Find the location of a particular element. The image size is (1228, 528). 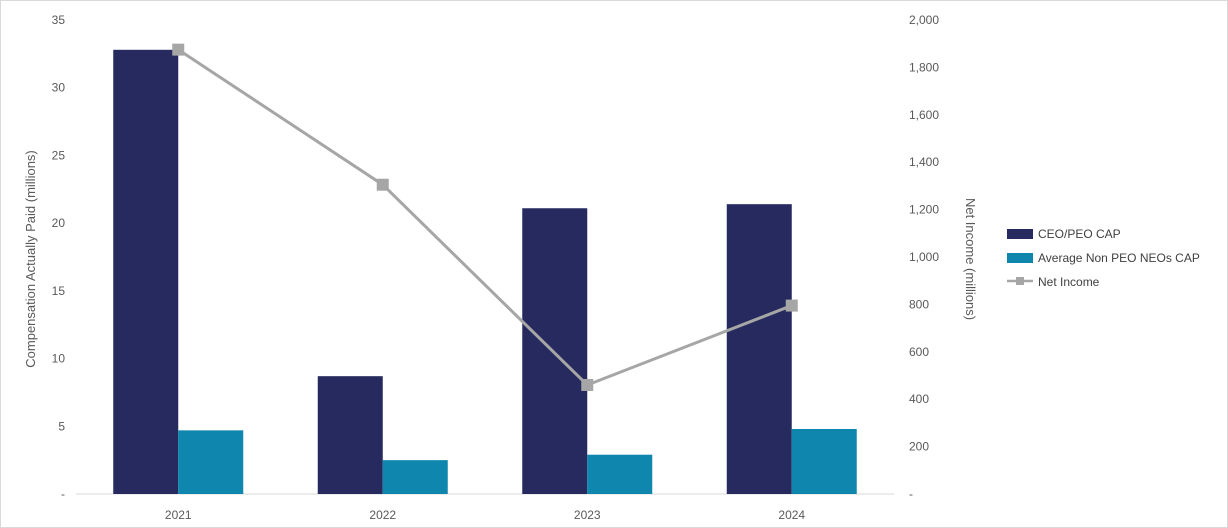

y2-tick-label: 200 is located at coordinates (919, 447).